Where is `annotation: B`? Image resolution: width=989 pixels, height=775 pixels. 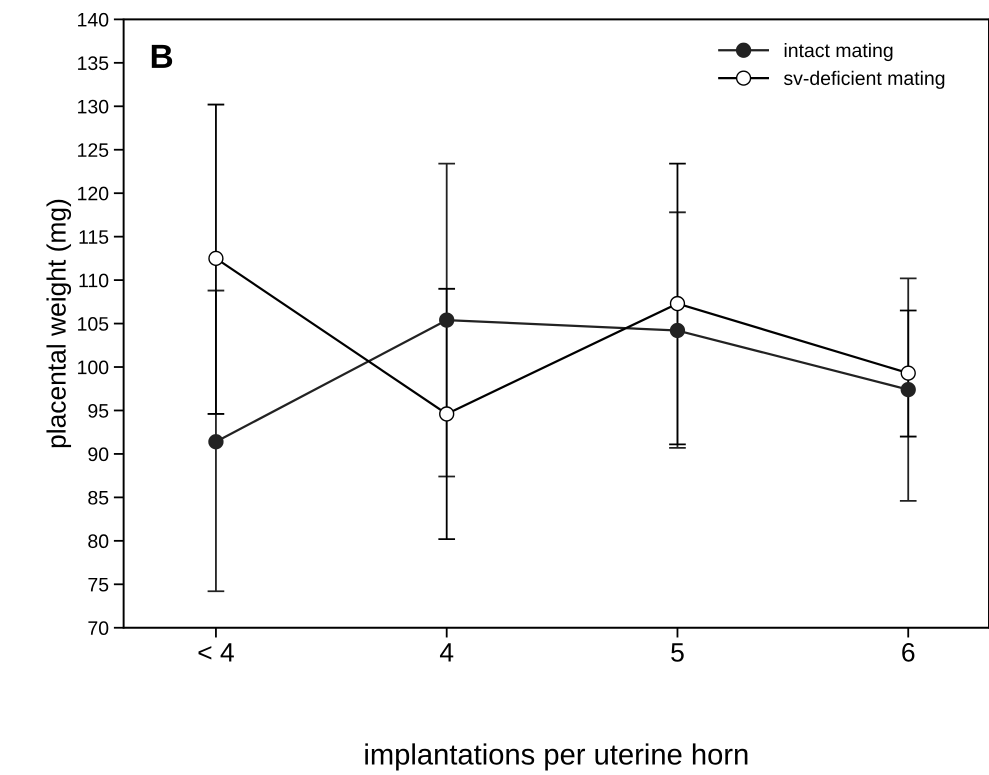
annotation: B is located at coordinates (162, 56).